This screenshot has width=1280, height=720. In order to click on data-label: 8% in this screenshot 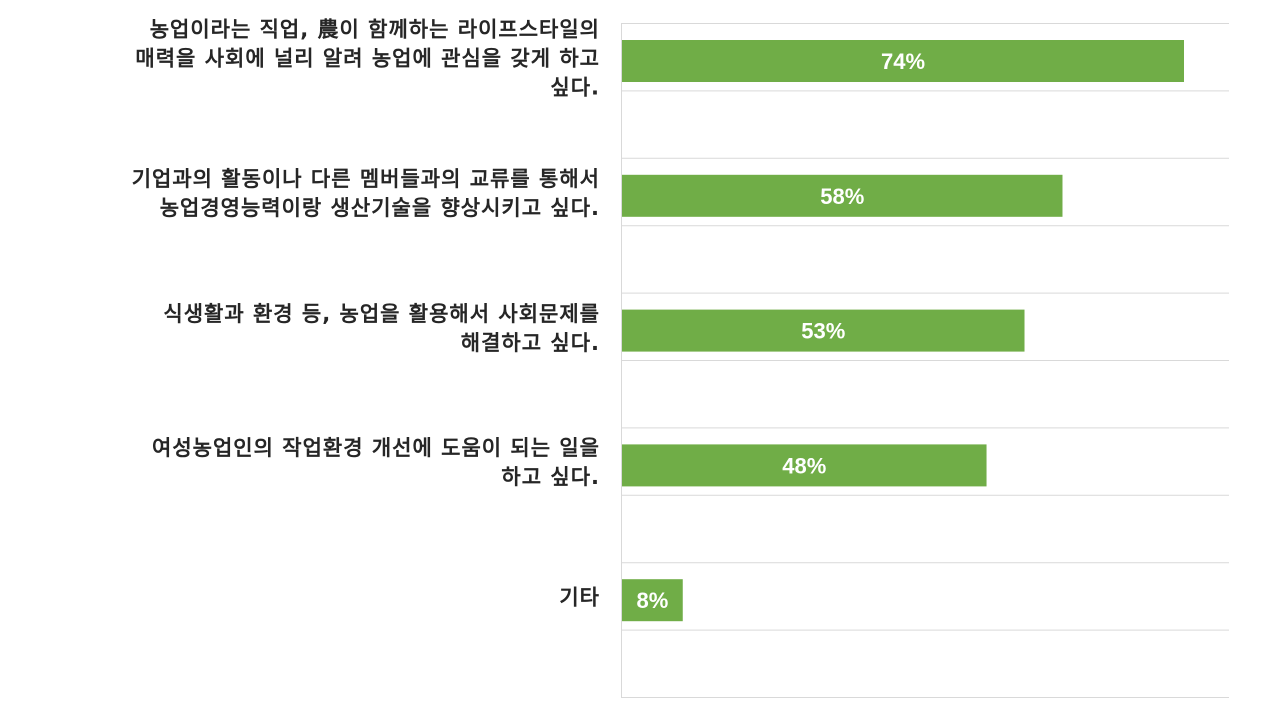, I will do `click(652, 600)`.